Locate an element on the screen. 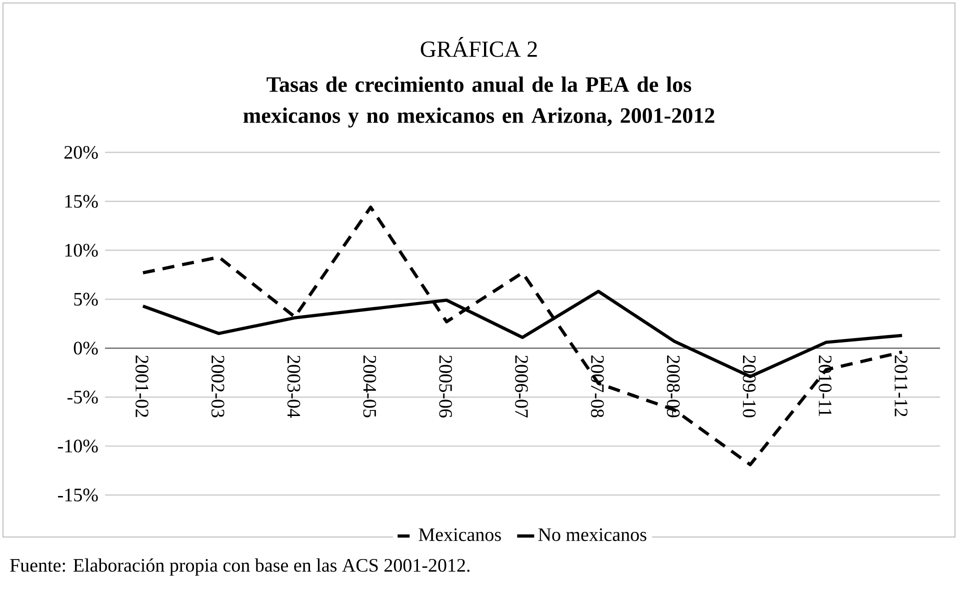 This screenshot has width=958, height=599. x-tick-label: 2001-02 is located at coordinates (142, 386).